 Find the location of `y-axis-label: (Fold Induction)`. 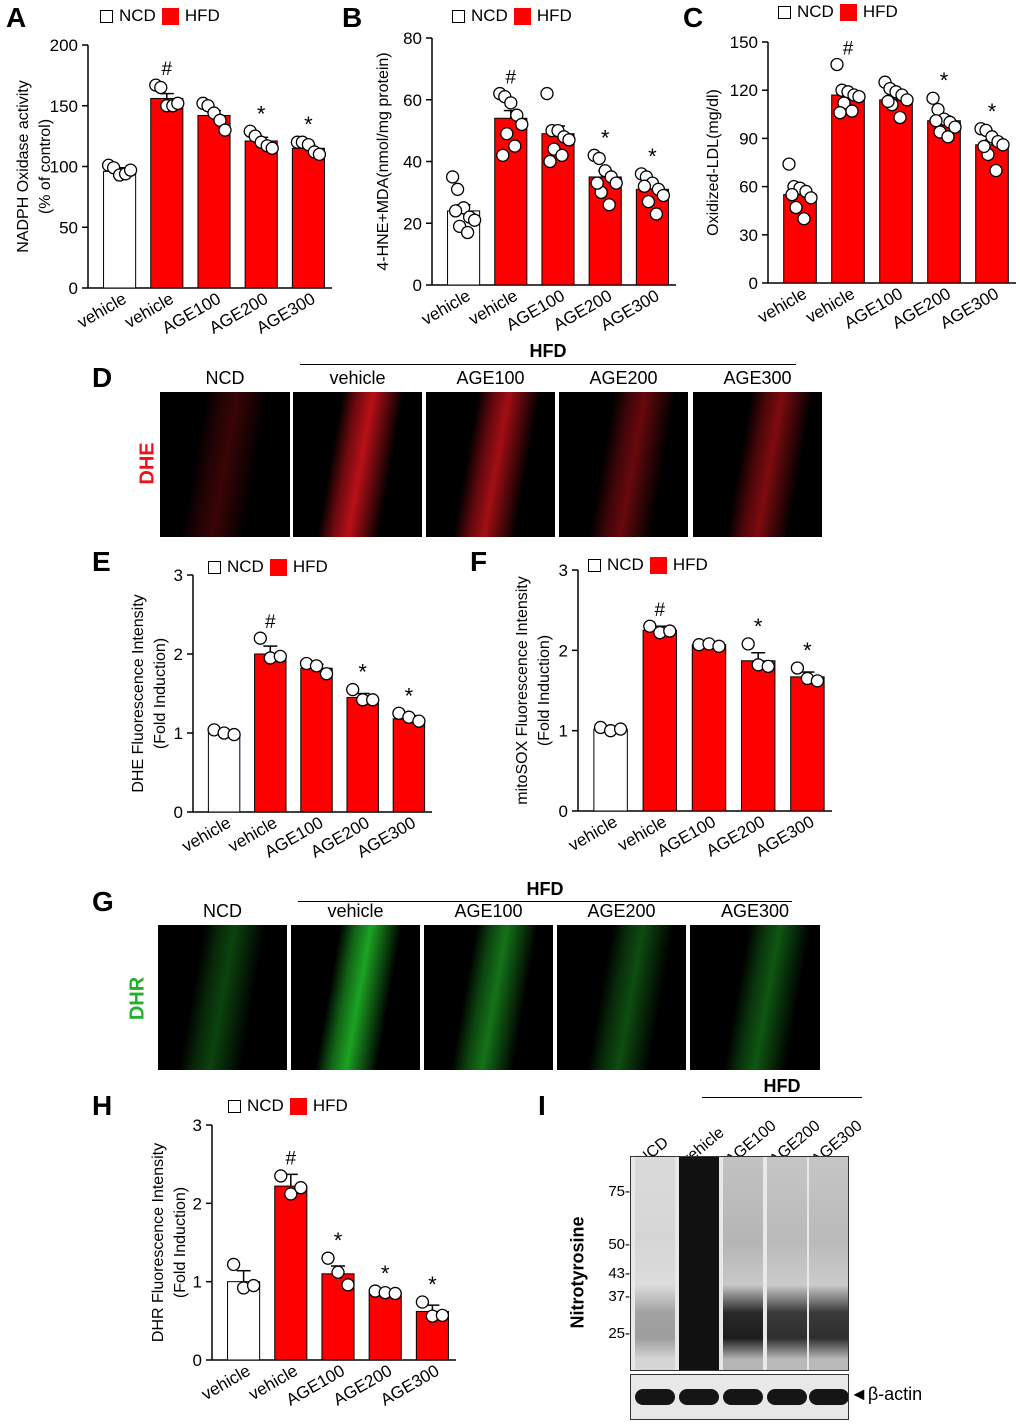

y-axis-label: (Fold Induction) is located at coordinates (180, 1242).